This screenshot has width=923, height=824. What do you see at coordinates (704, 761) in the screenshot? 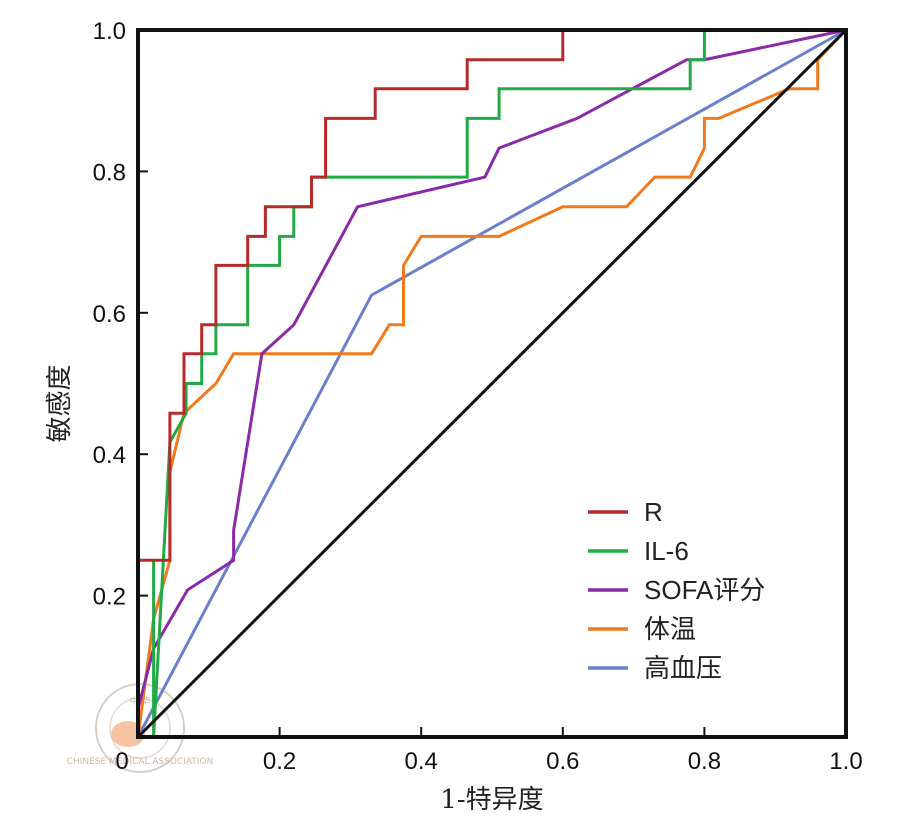
I see `x-tick-label: 0.8` at bounding box center [704, 761].